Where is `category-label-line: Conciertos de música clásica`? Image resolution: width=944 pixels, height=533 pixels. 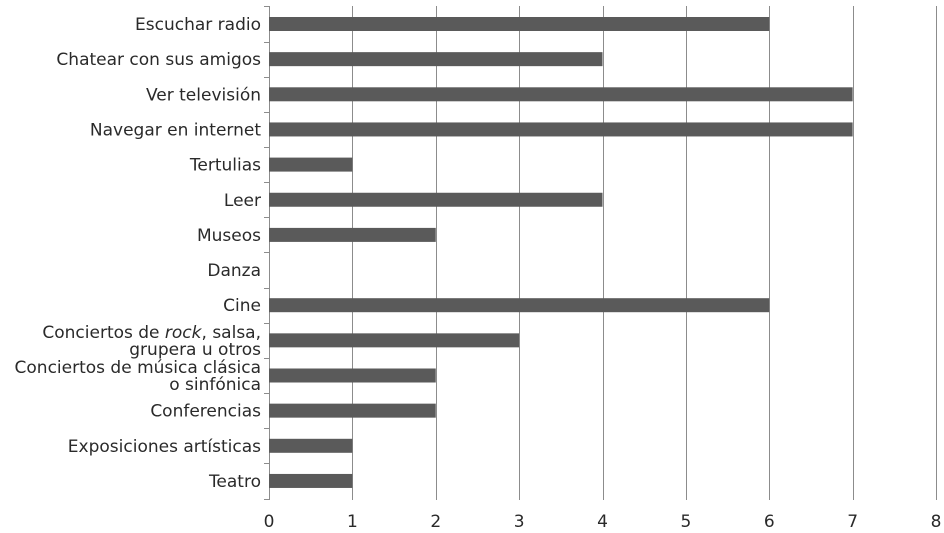
category-label-line: Conciertos de música clásica is located at coordinates (138, 368).